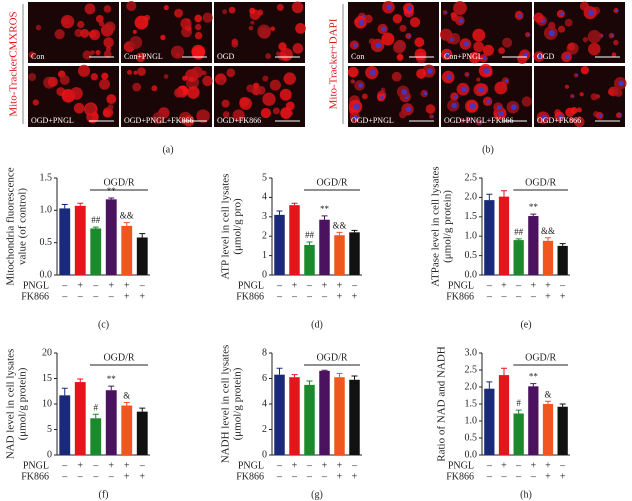 This screenshot has height=501, width=632. What do you see at coordinates (471, 216) in the screenshot?
I see `y-tick-label: 1.5` at bounding box center [471, 216].